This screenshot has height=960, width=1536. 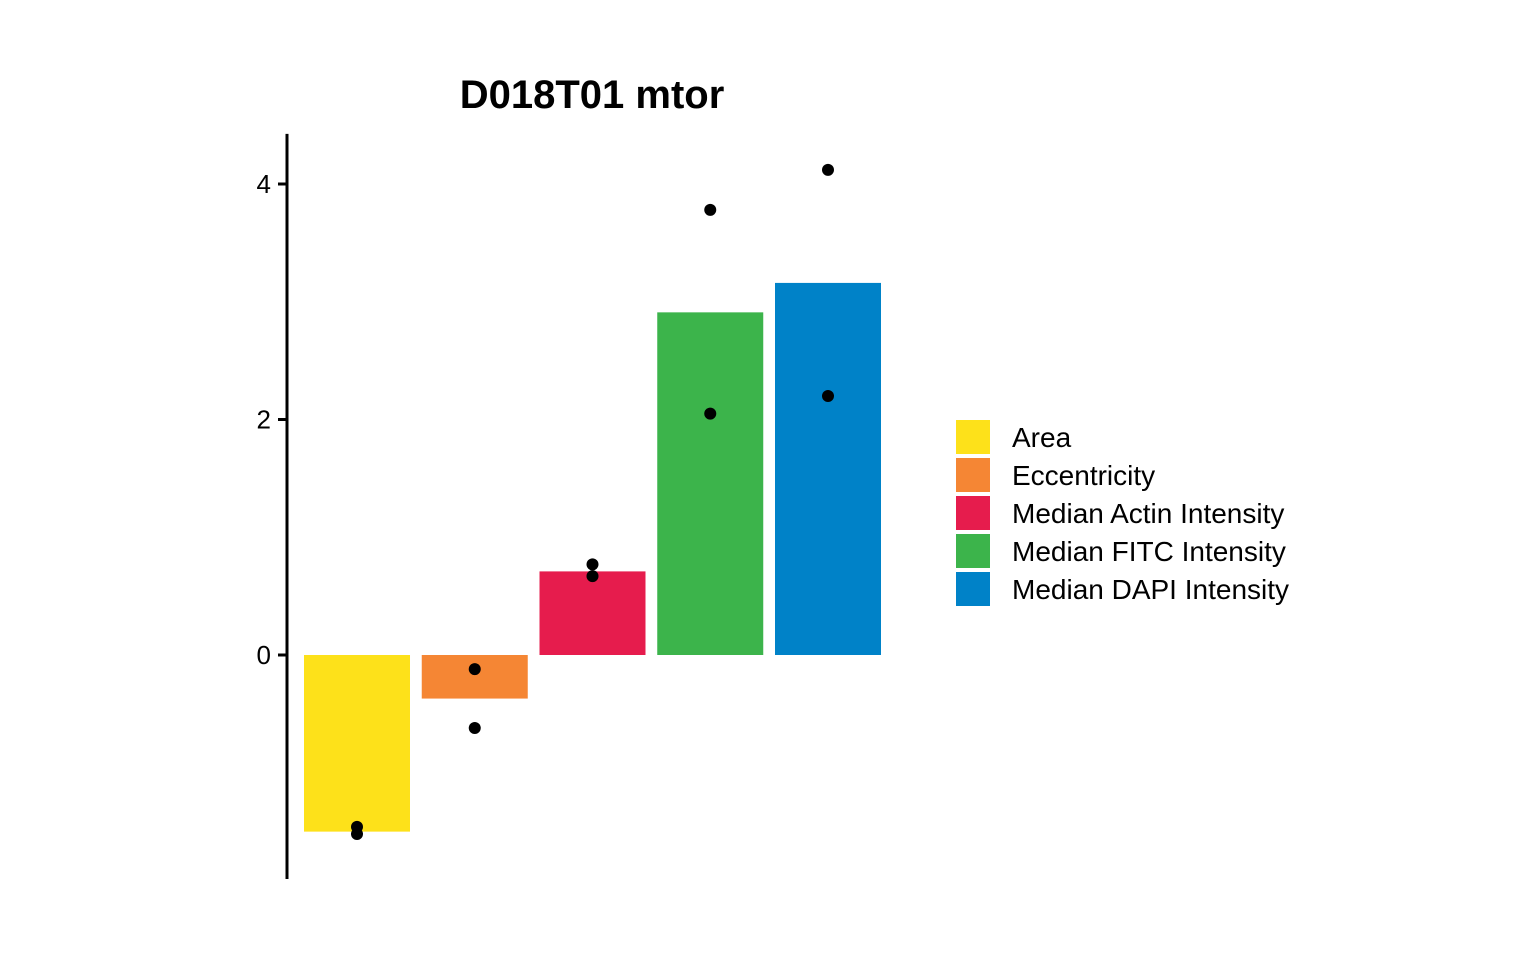 I want to click on legend-label: Median DAPI Intensity, so click(x=1150, y=589).